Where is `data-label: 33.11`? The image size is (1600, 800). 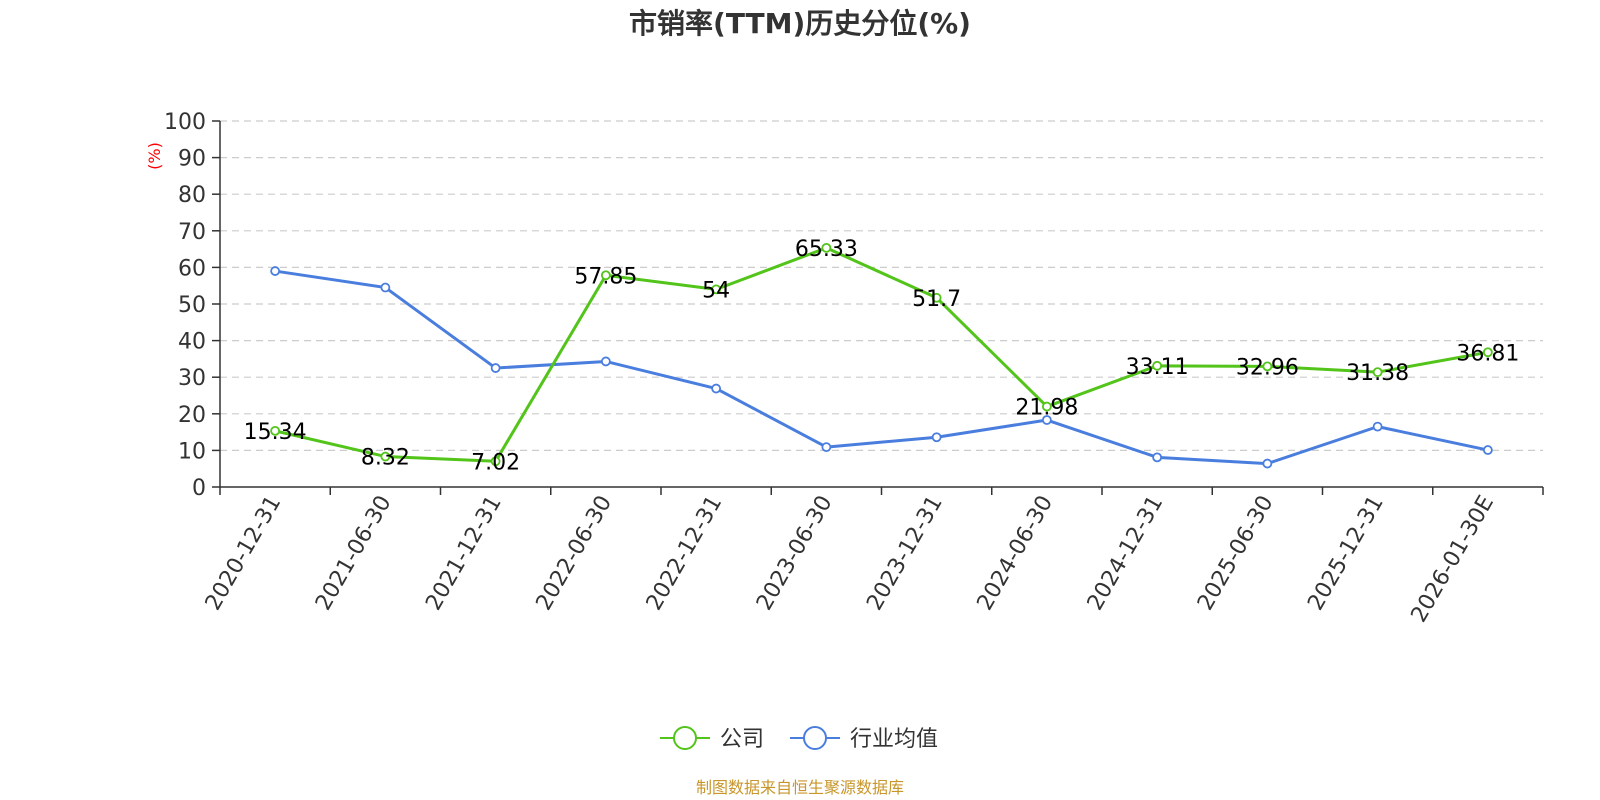
data-label: 33.11 is located at coordinates (1157, 367).